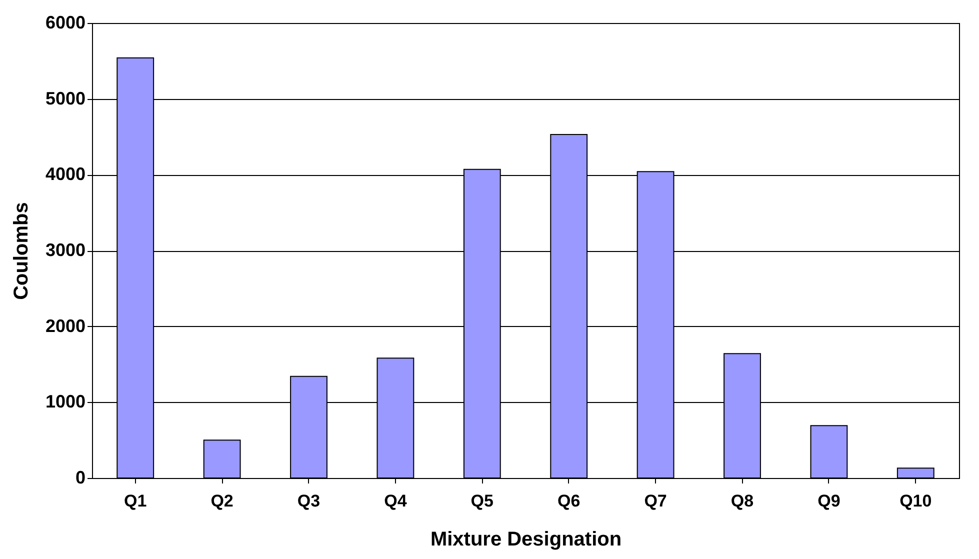  I want to click on x-tick-label: Q10, so click(916, 501).